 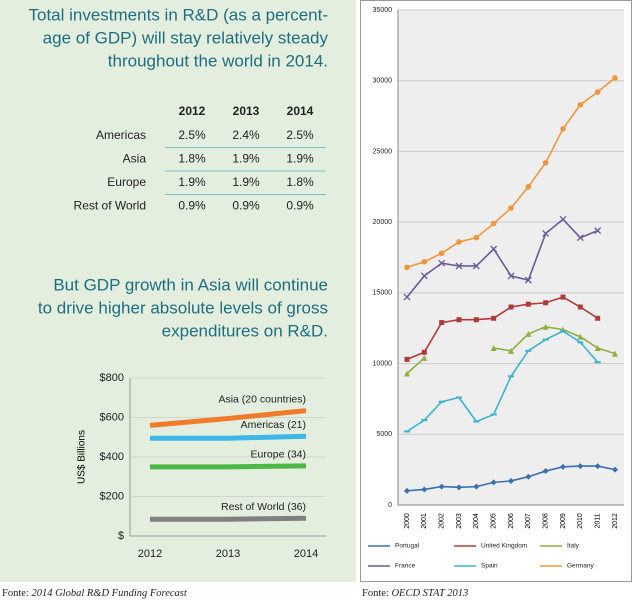 I want to click on row-label: Europe, so click(x=126, y=182).